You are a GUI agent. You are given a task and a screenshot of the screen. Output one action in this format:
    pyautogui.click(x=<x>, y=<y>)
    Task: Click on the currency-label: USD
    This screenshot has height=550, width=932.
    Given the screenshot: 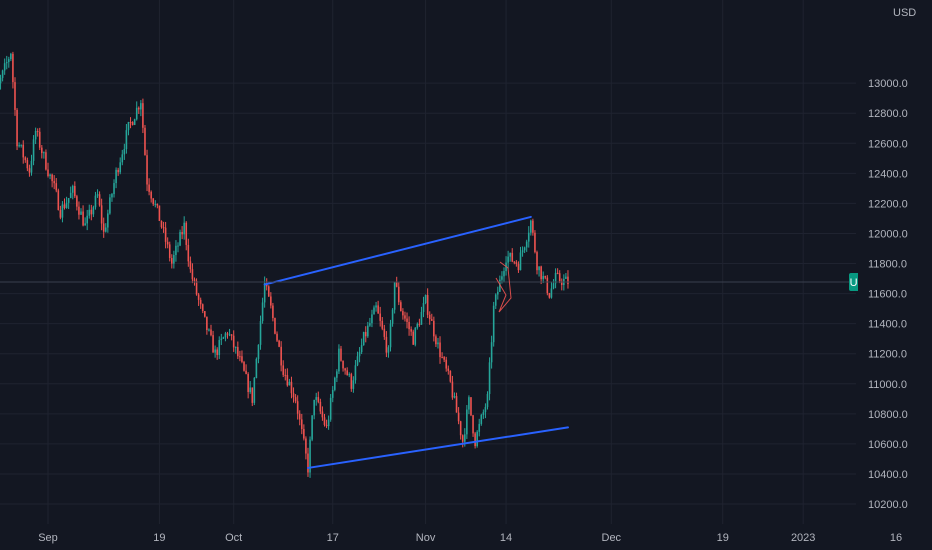 What is the action you would take?
    pyautogui.click(x=904, y=13)
    